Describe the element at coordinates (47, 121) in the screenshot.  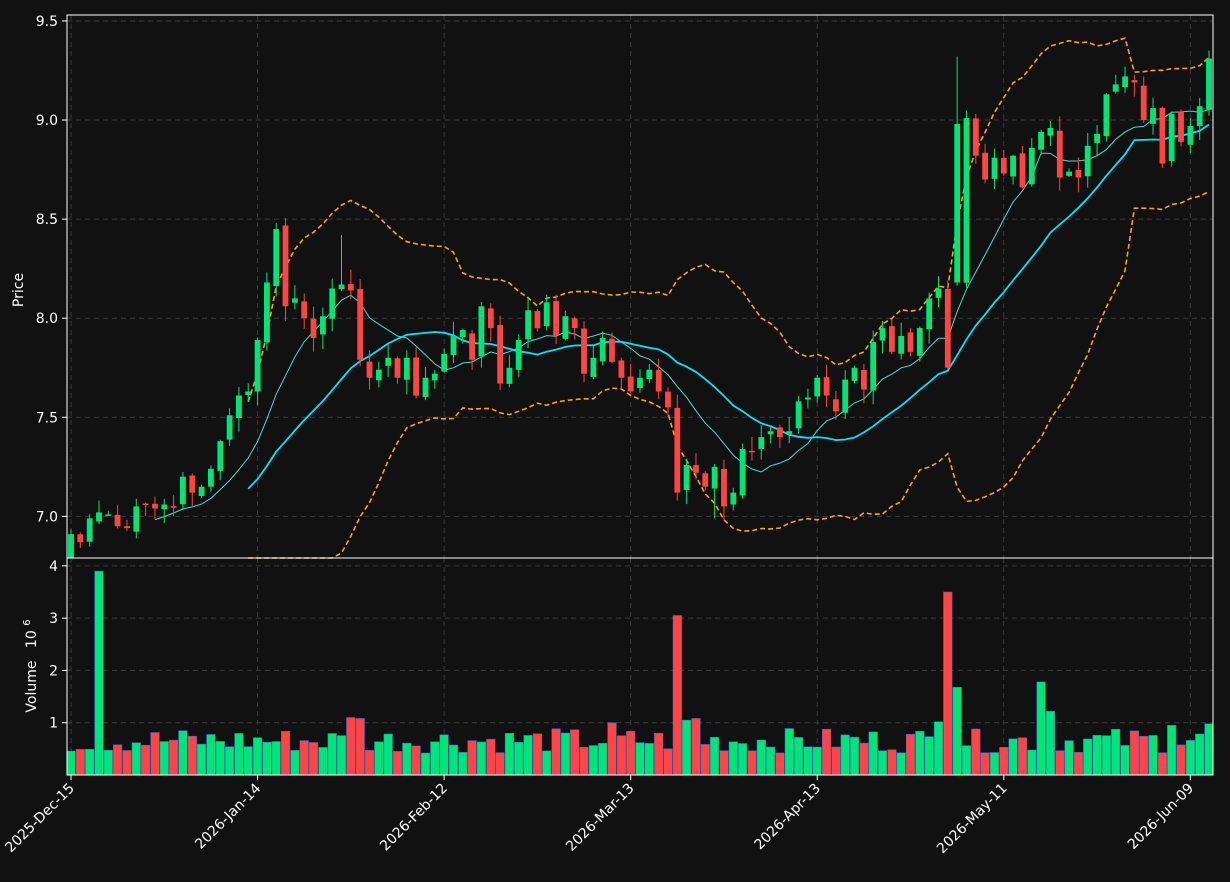
I see `price-tick-label: 9.0` at that location.